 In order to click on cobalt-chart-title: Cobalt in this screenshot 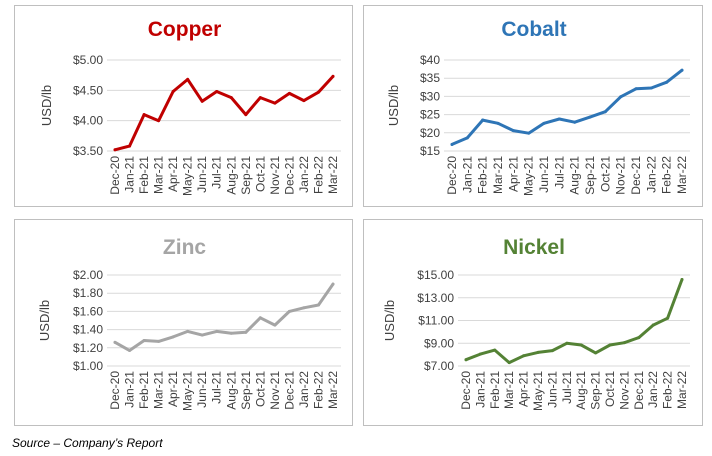, I will do `click(533, 29)`.